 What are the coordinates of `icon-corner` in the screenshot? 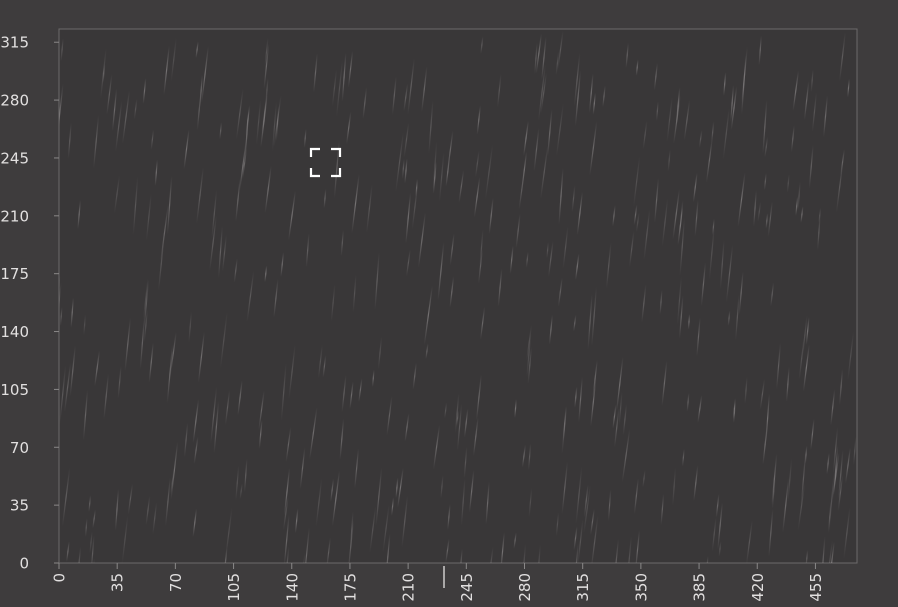 It's located at (314, 152).